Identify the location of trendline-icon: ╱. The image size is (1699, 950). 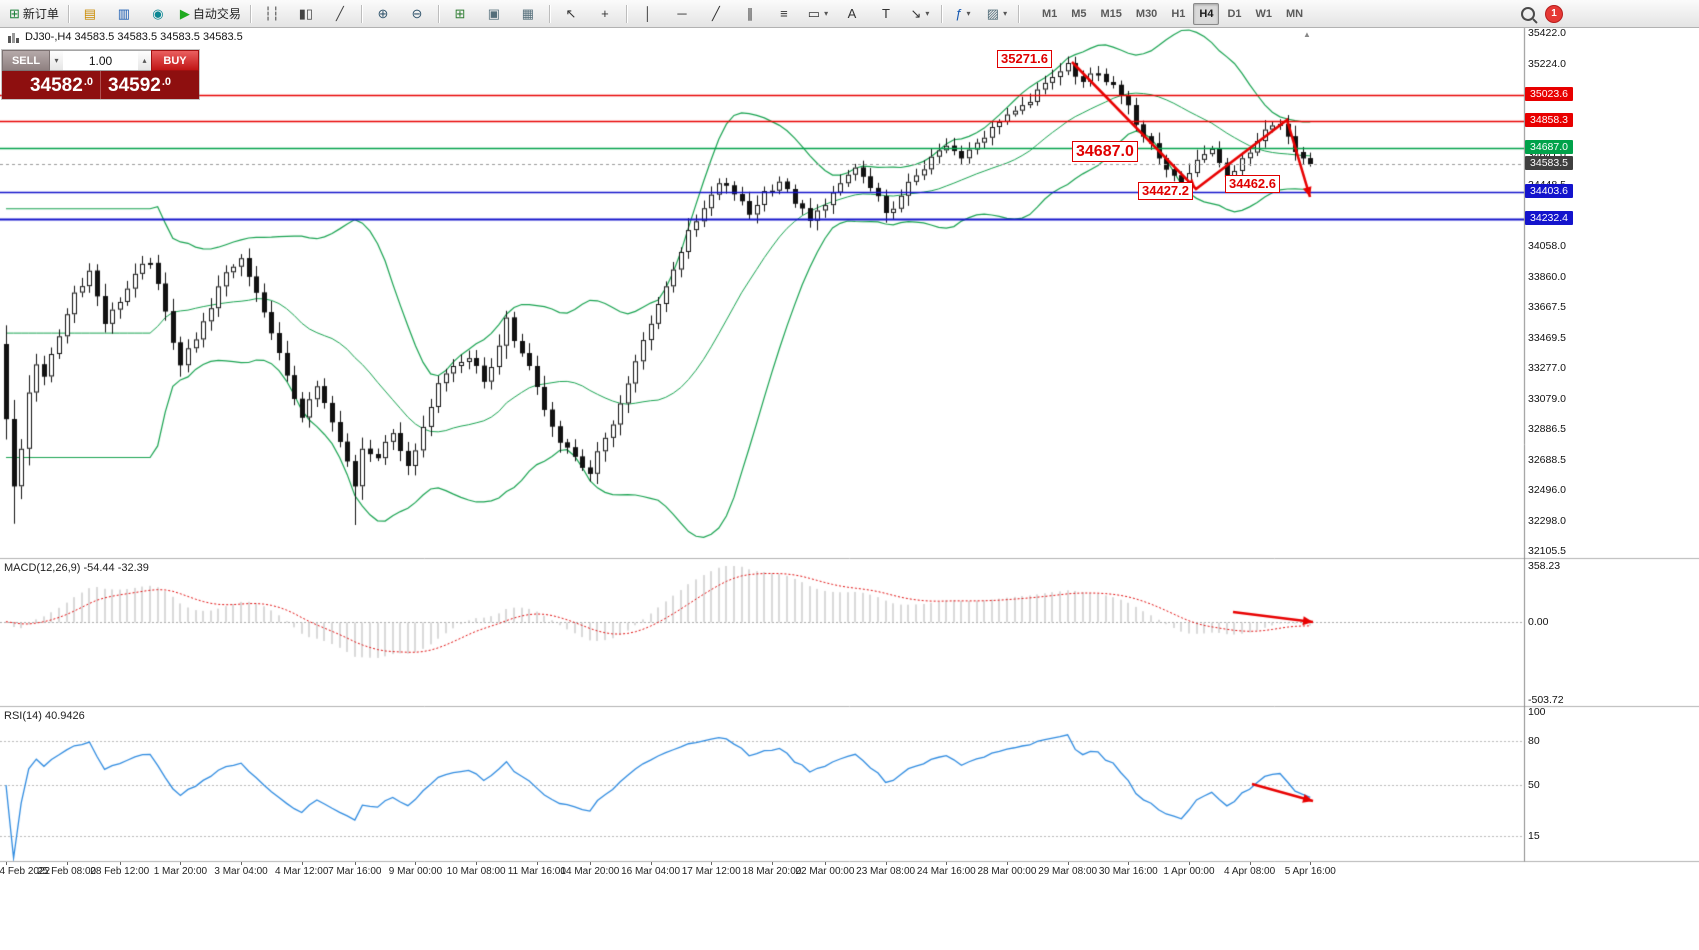
(716, 13).